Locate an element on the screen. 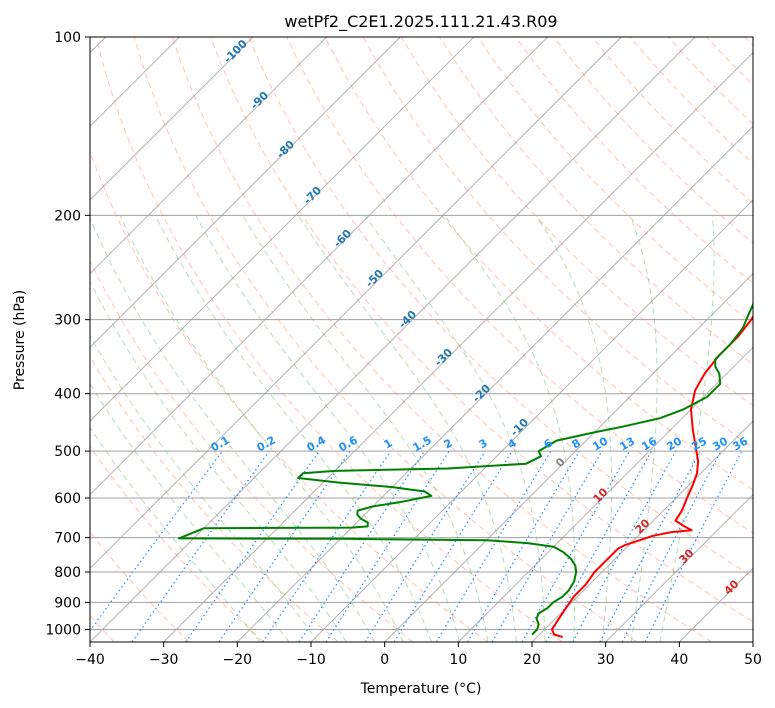 Image resolution: width=775 pixels, height=708 pixels. x-tick-label: 40 is located at coordinates (679, 660).